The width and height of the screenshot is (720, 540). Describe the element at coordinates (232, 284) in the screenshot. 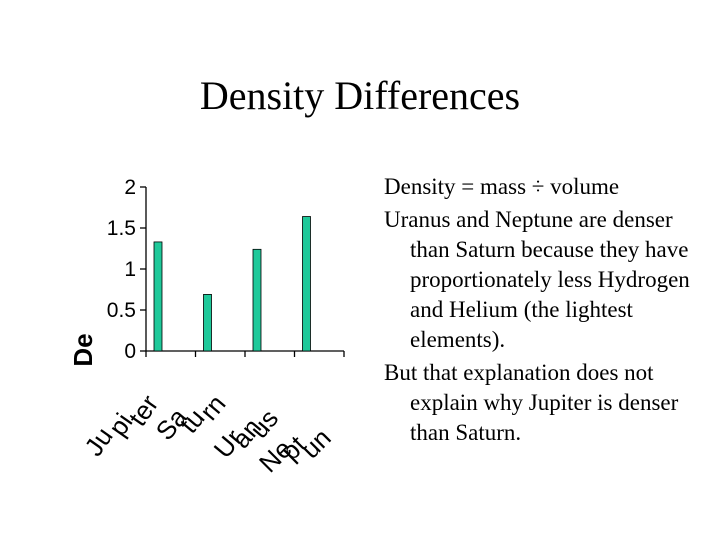

I see `chart-bars` at that location.